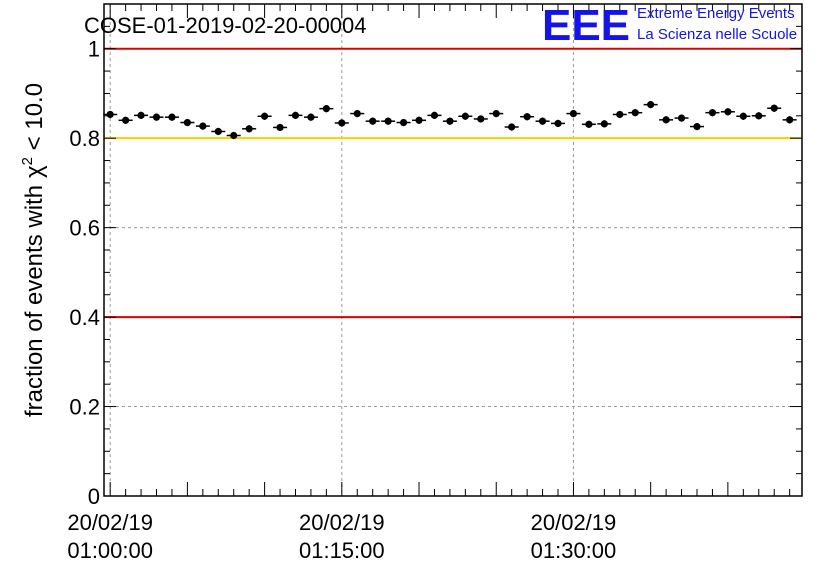 The height and width of the screenshot is (572, 836). Describe the element at coordinates (574, 550) in the screenshot. I see `x-tick-label-time: 01:30:00` at that location.